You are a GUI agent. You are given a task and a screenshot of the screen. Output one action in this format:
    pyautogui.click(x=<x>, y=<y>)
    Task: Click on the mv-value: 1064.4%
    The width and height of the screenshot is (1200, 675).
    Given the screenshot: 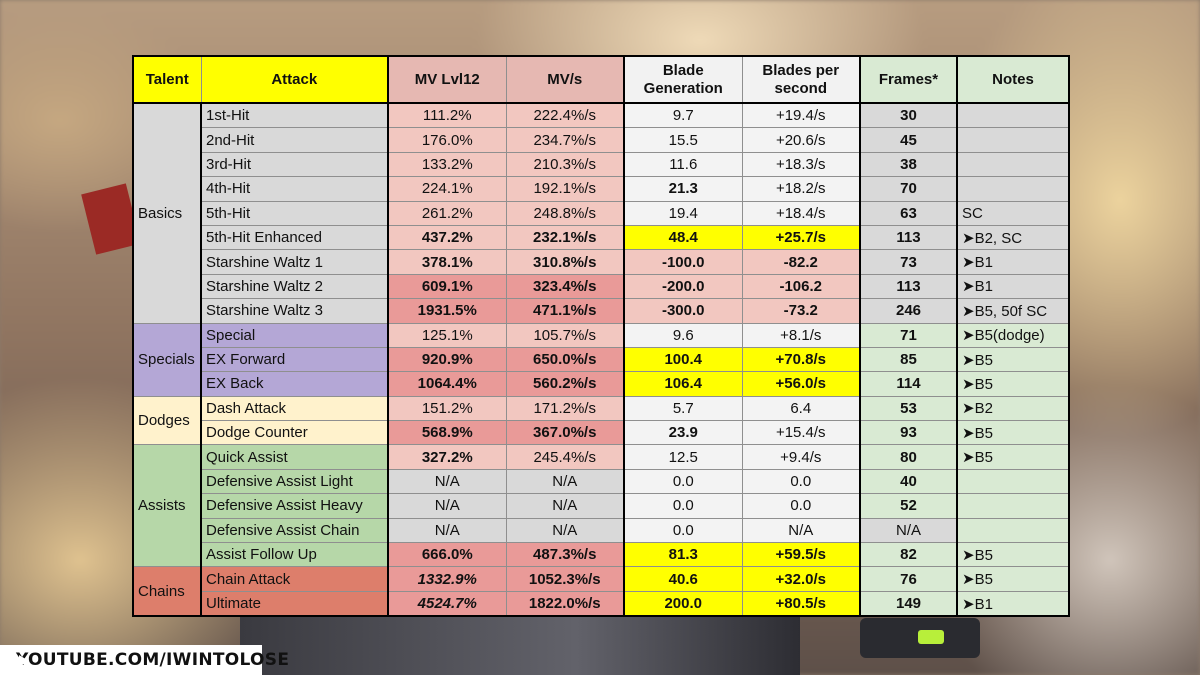 What is the action you would take?
    pyautogui.click(x=447, y=384)
    